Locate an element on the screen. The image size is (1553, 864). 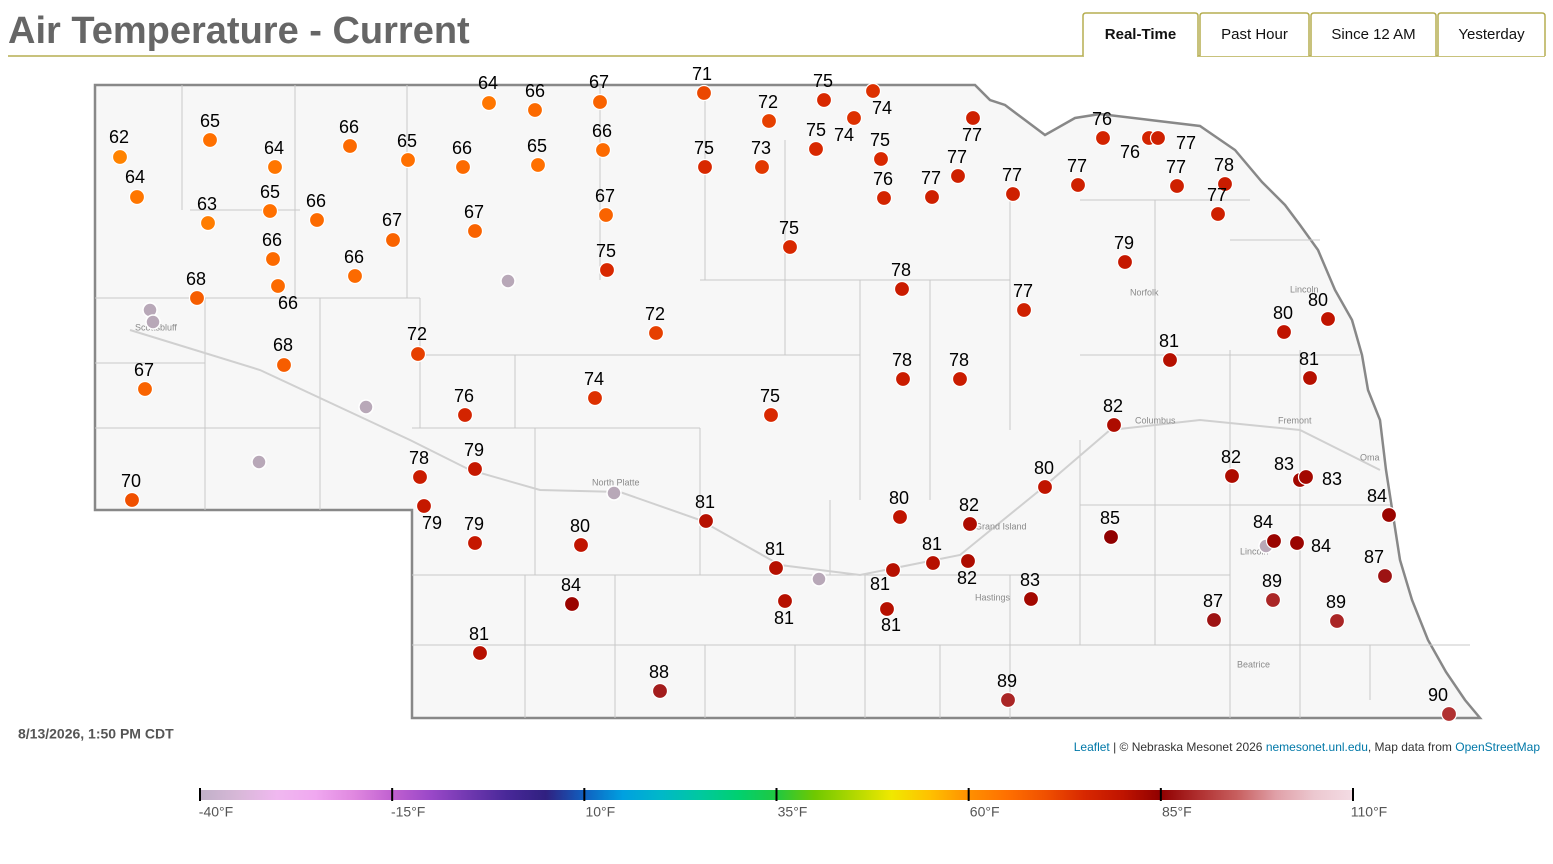
tab: Yesterday is located at coordinates (1491, 34).